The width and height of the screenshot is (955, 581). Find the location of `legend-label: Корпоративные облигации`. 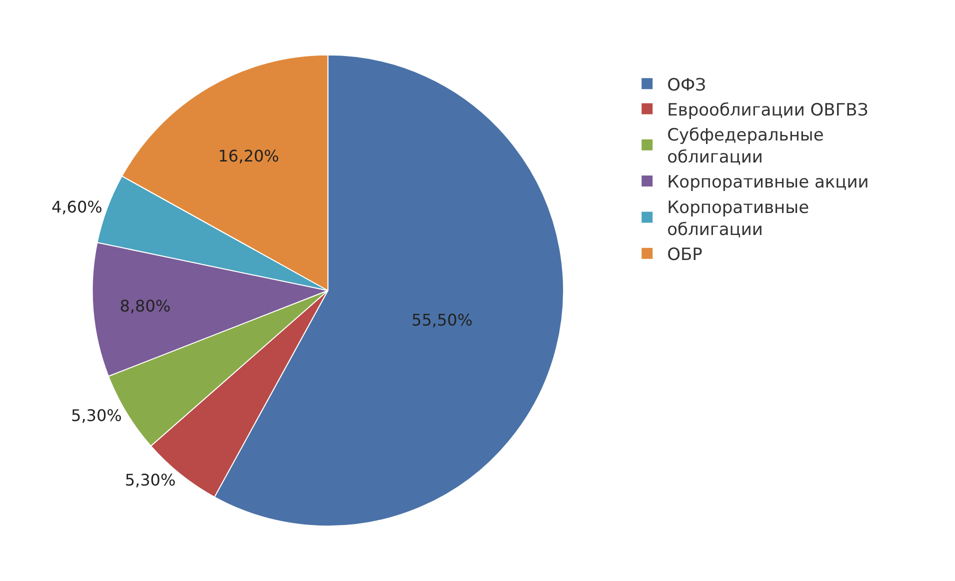

legend-label: Корпоративные облигации is located at coordinates (738, 219).